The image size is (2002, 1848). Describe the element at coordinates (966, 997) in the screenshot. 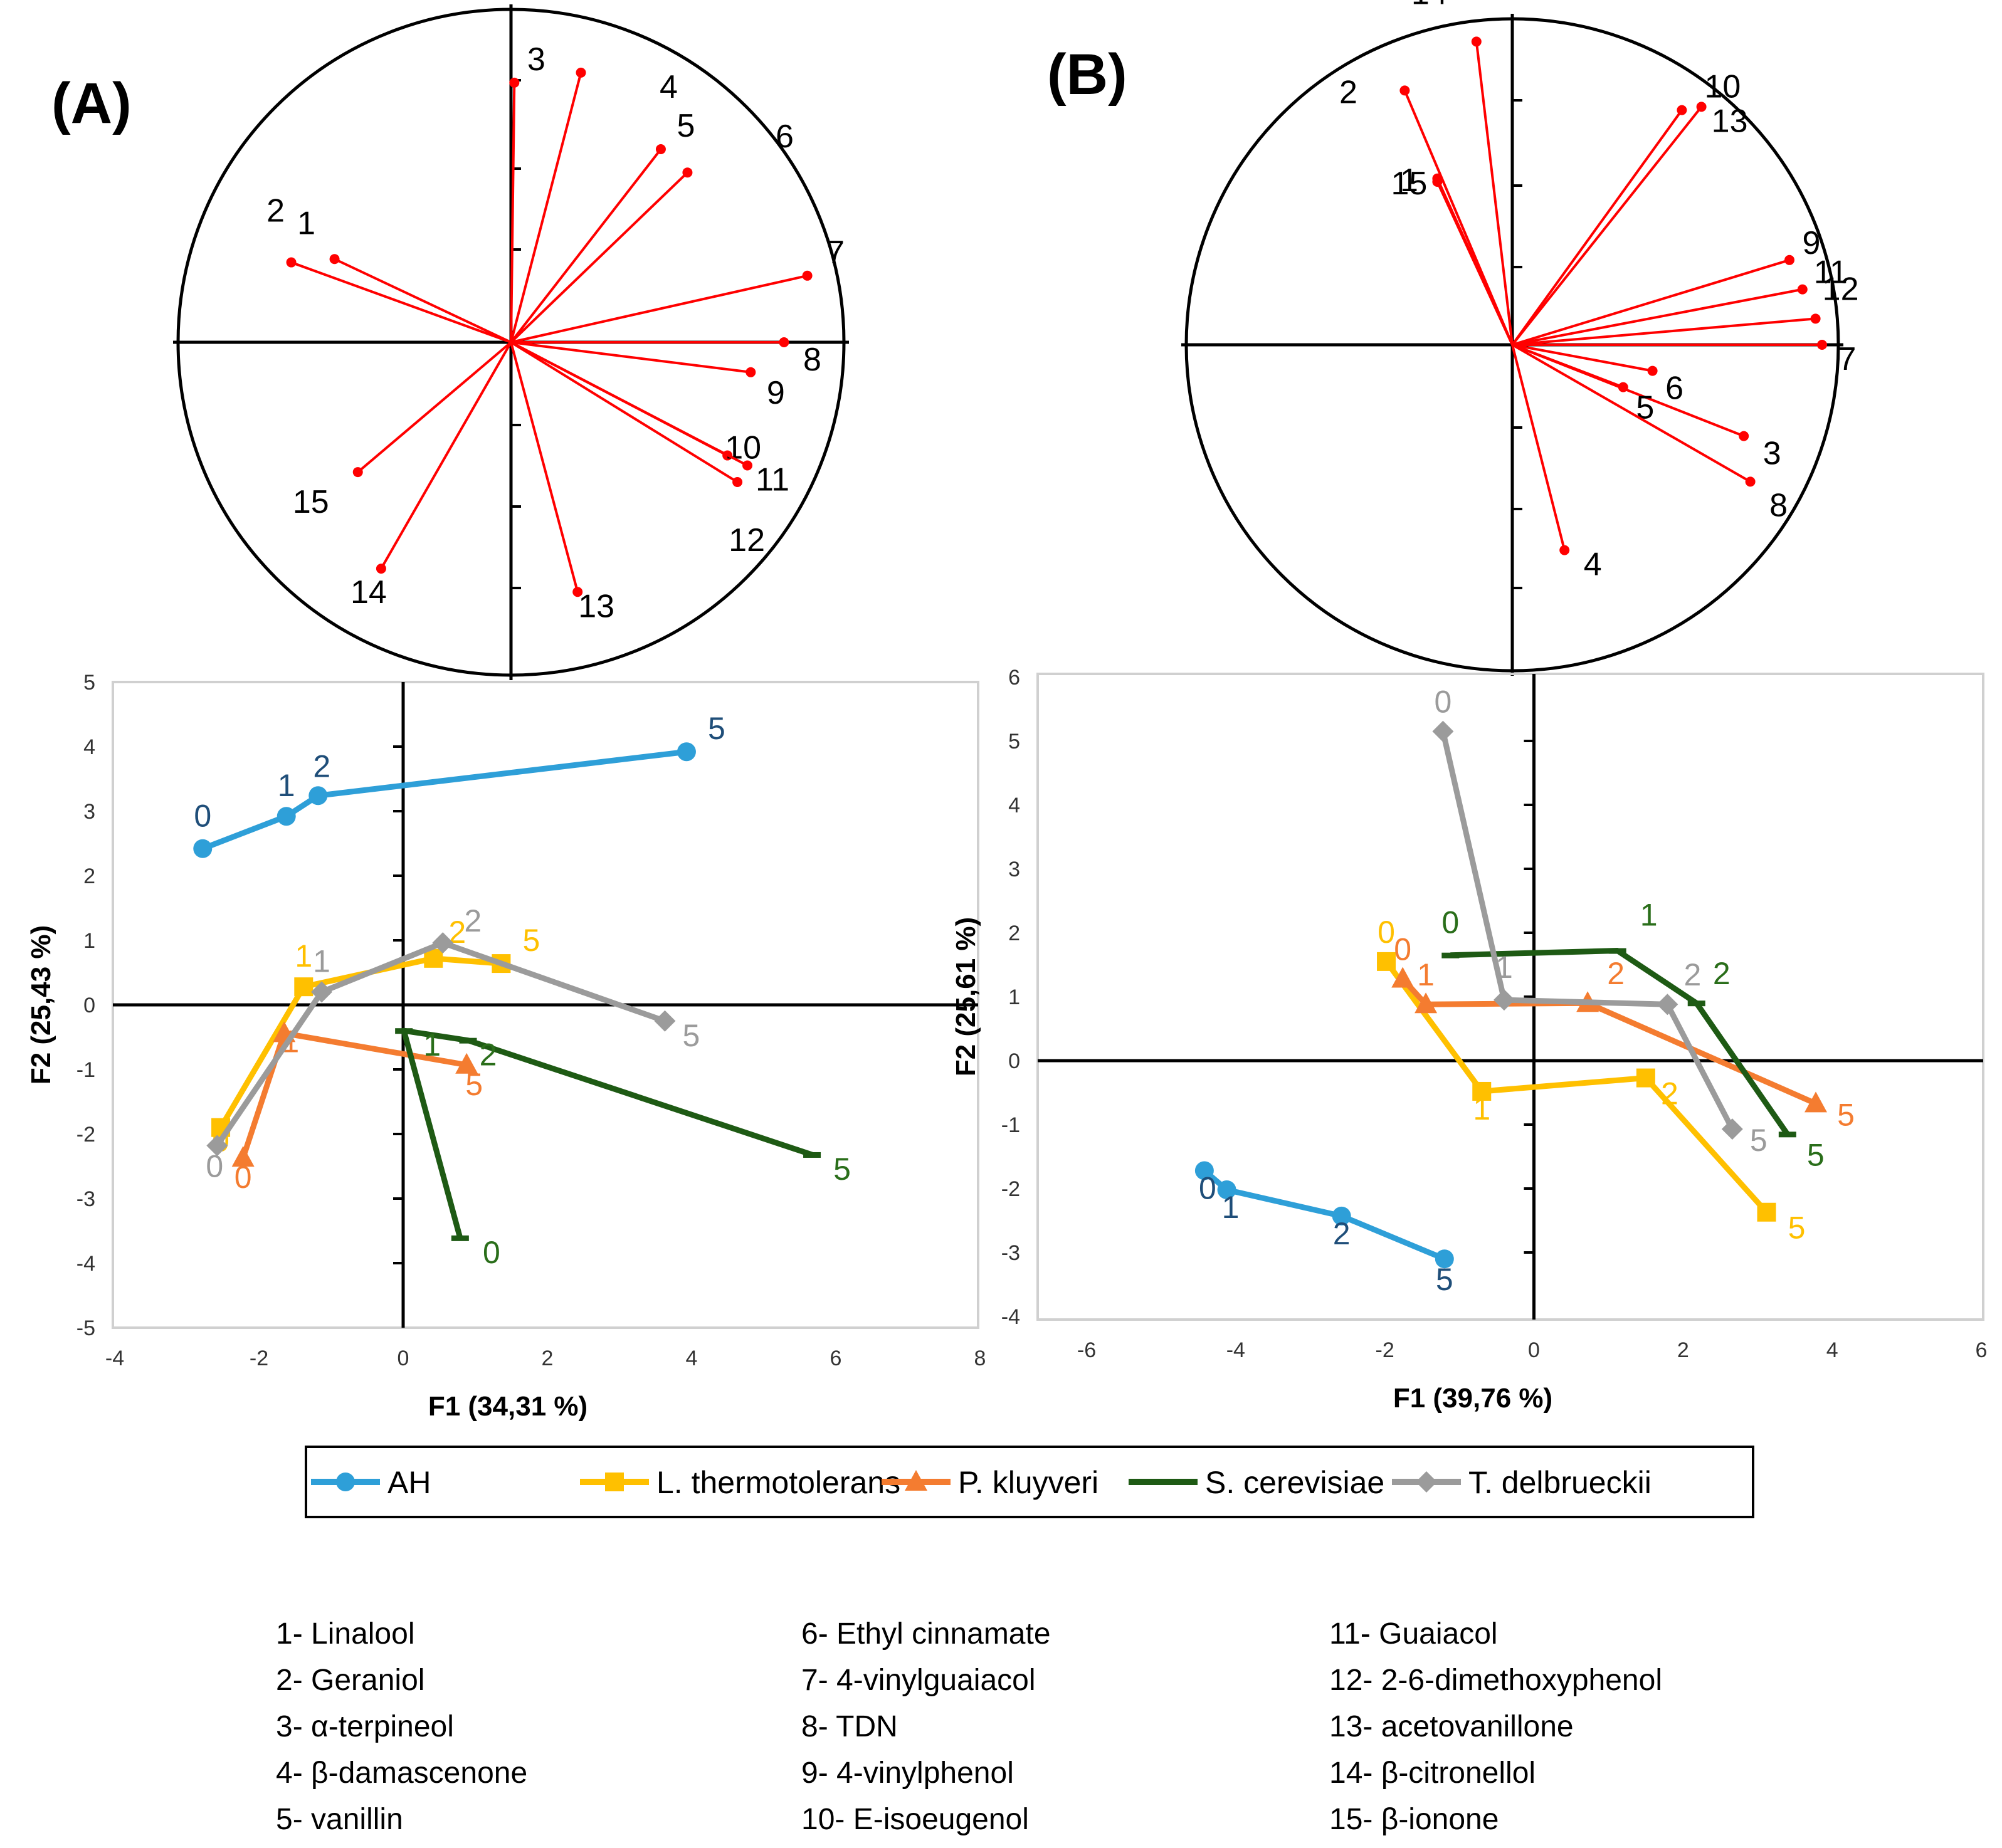

I see `y-axis-title: F2 (25,61 %)` at that location.